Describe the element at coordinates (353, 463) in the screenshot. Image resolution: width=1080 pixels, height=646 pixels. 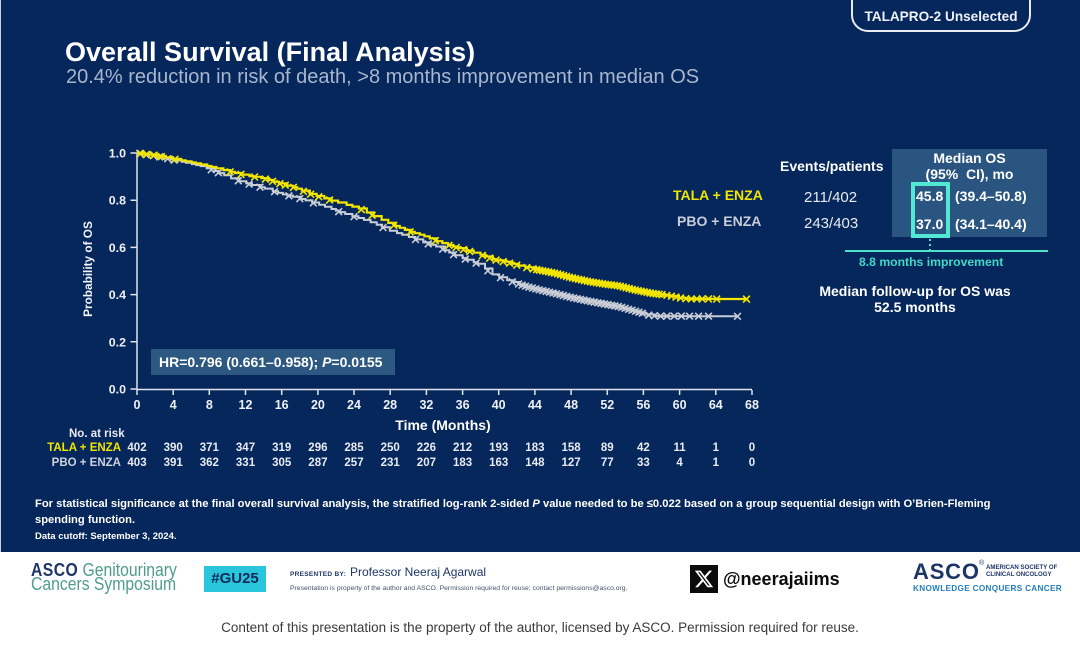
I see `svg-text: 257` at that location.